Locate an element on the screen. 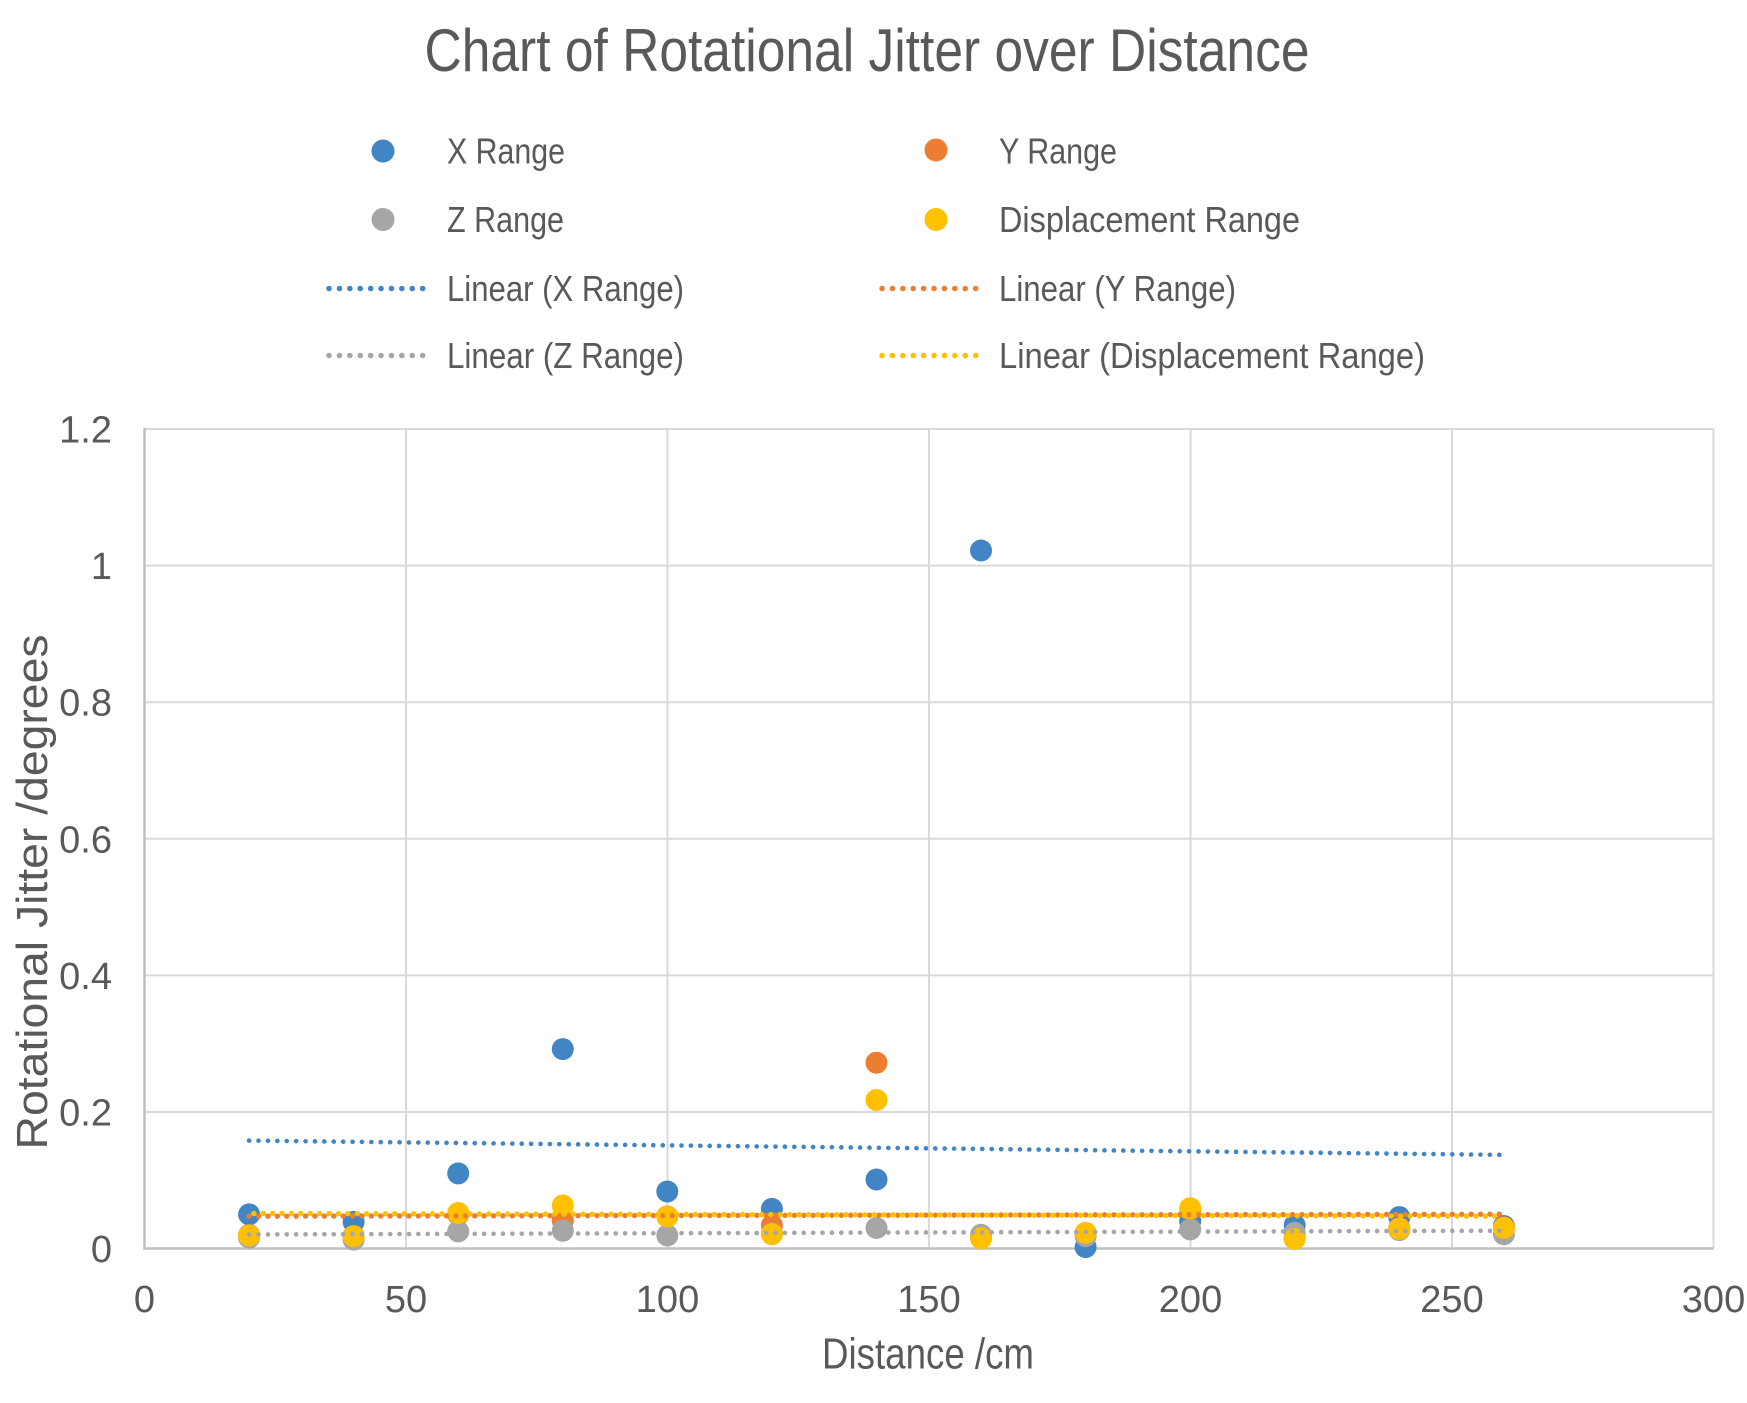  svg-text: 0.2 is located at coordinates (85, 1114).